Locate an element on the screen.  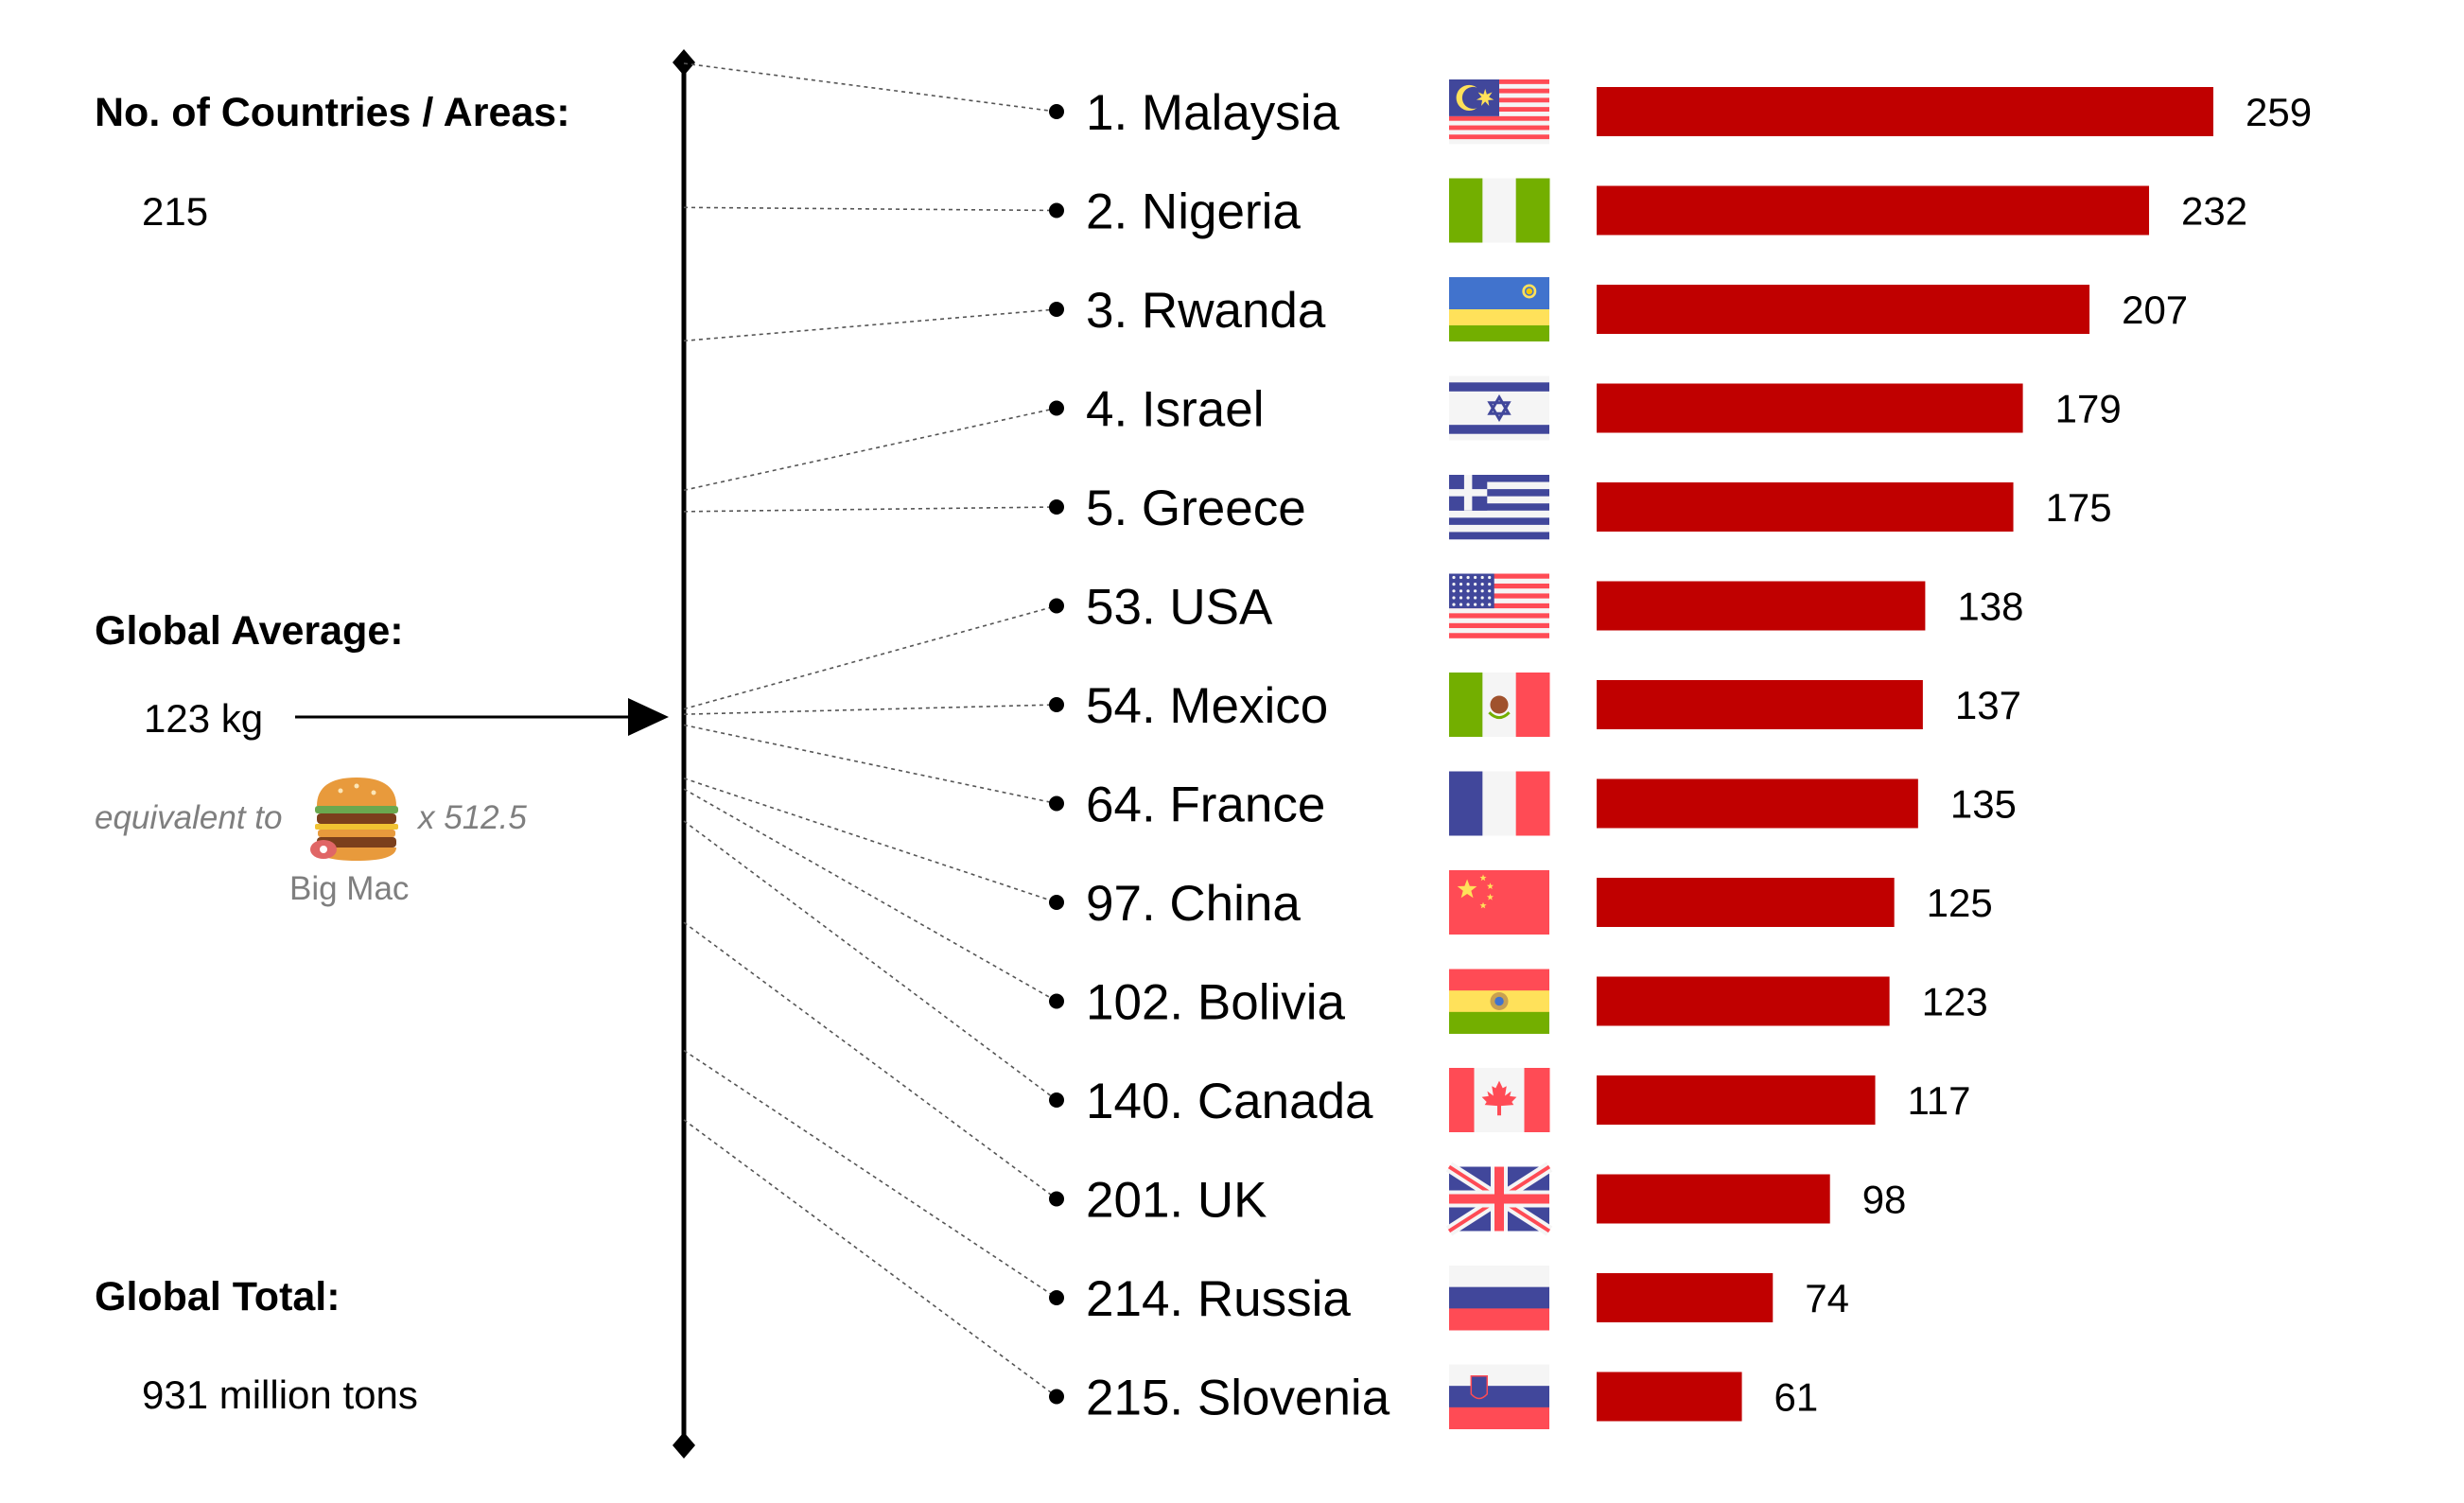
value-label: 74 is located at coordinates (1827, 1298).